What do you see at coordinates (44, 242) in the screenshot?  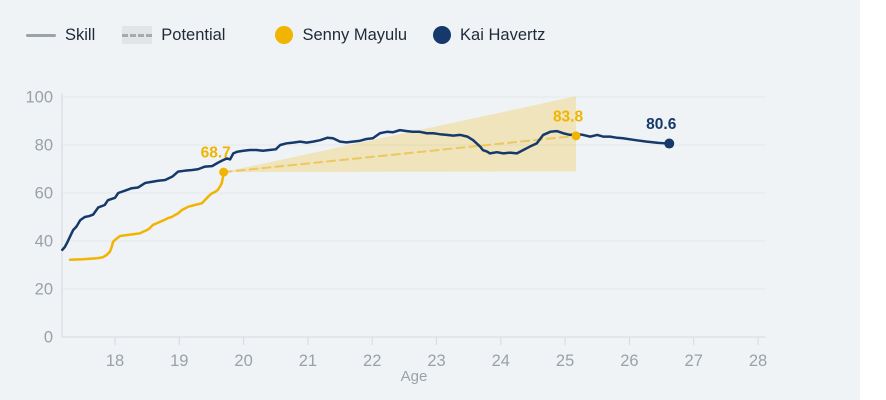 I see `y-tick-label: 40` at bounding box center [44, 242].